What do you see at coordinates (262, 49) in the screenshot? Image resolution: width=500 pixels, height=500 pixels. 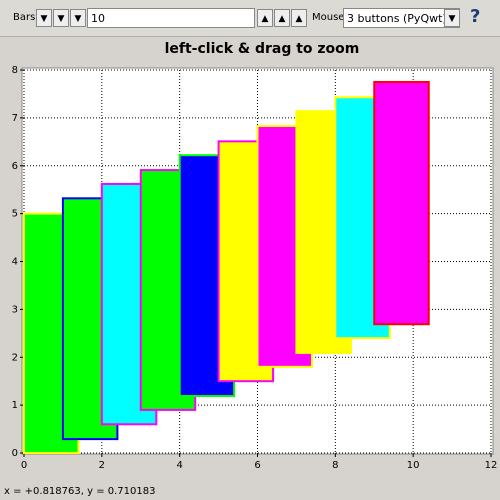 I see `chart-title: left-click & drag to zoom` at bounding box center [262, 49].